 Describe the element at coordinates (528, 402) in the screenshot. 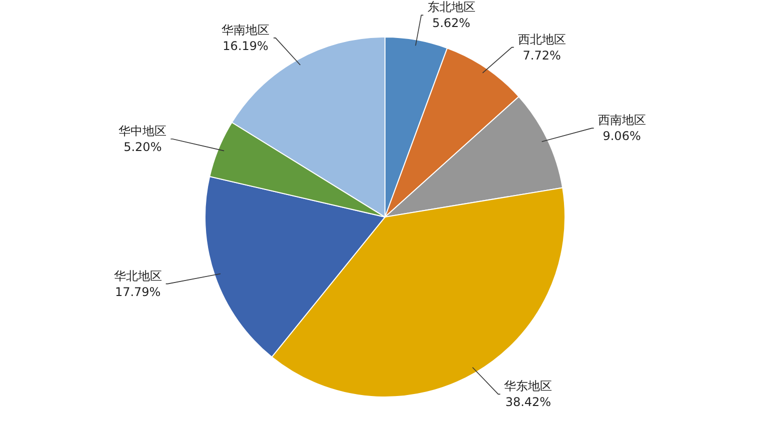

I see `data-label: 38.42%` at that location.